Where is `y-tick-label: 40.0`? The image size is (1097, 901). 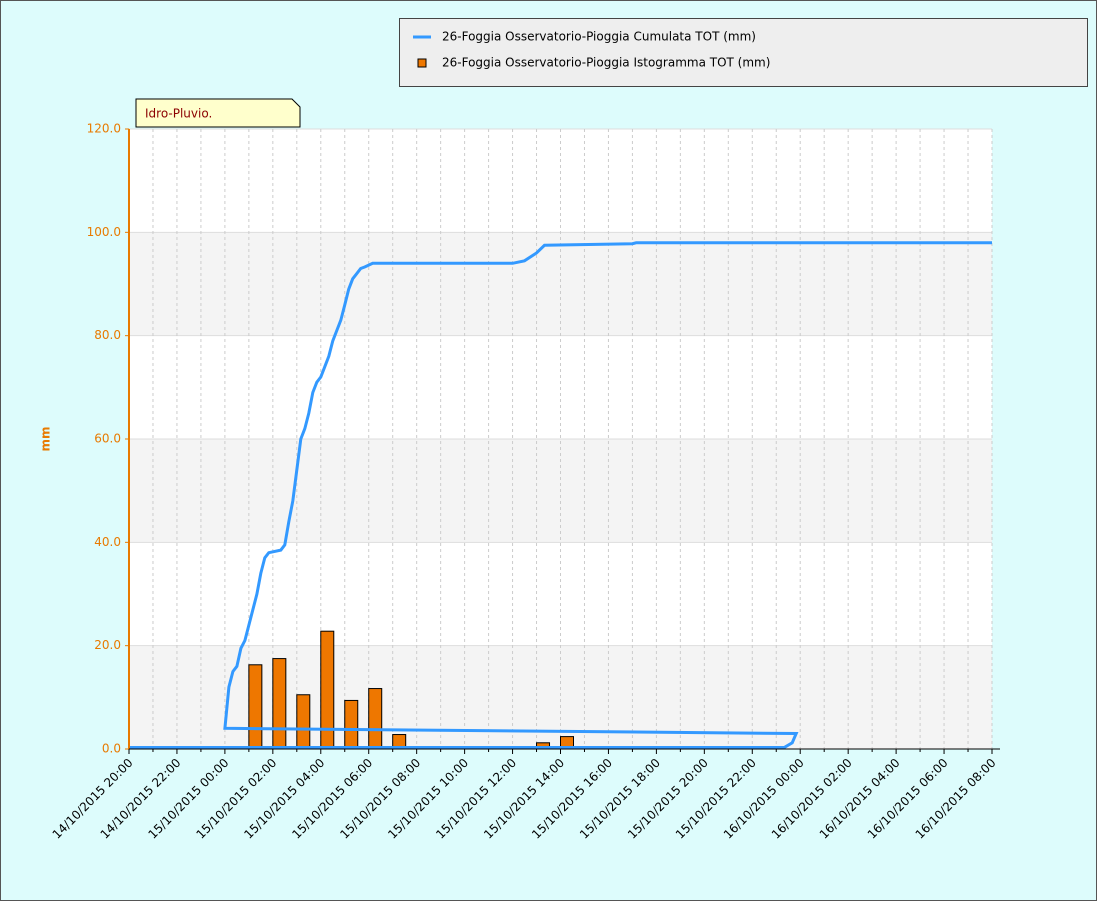
y-tick-label: 40.0 is located at coordinates (107, 542).